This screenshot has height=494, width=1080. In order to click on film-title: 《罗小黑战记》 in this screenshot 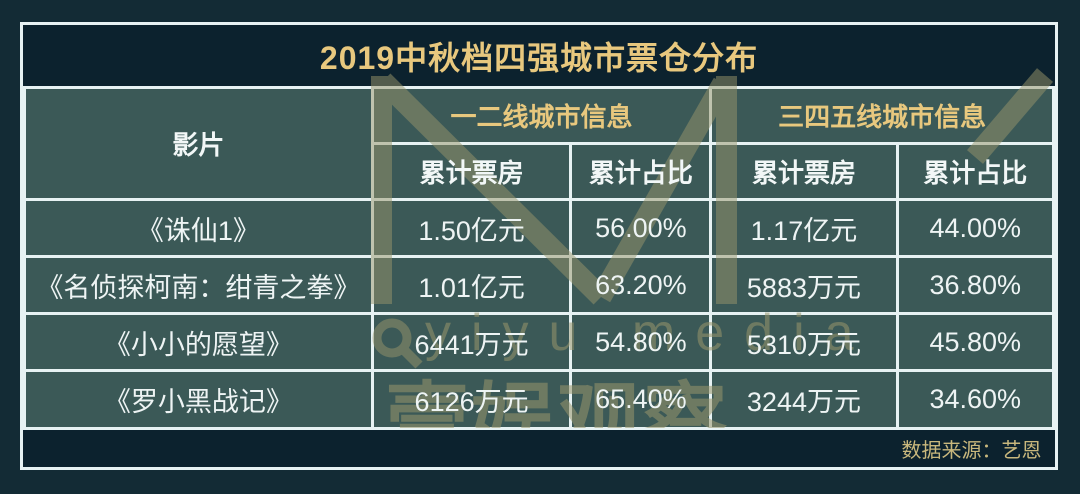, I will do `click(198, 402)`.